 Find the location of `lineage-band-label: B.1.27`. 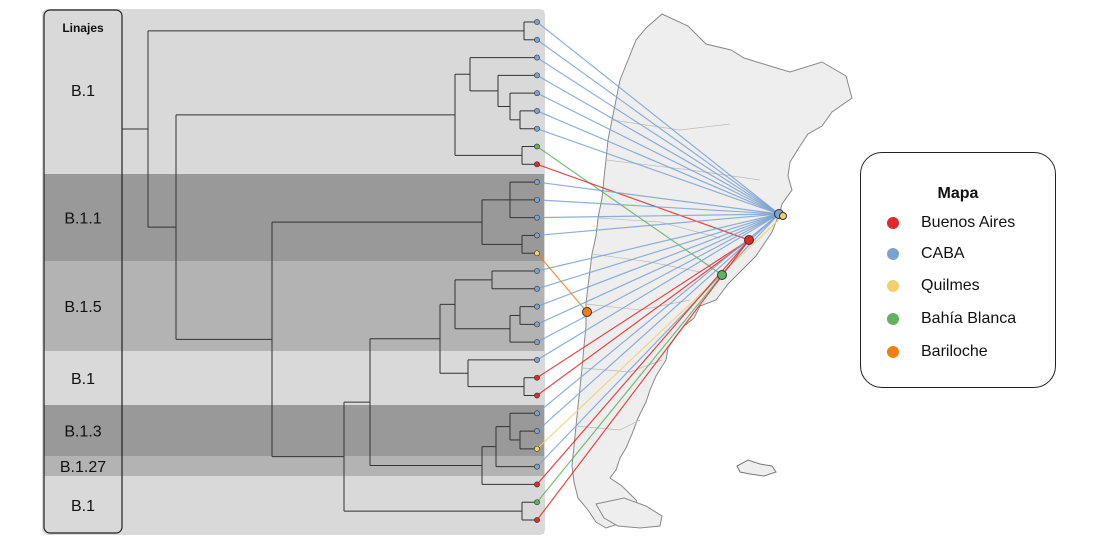

lineage-band-label: B.1.27 is located at coordinates (83, 467).